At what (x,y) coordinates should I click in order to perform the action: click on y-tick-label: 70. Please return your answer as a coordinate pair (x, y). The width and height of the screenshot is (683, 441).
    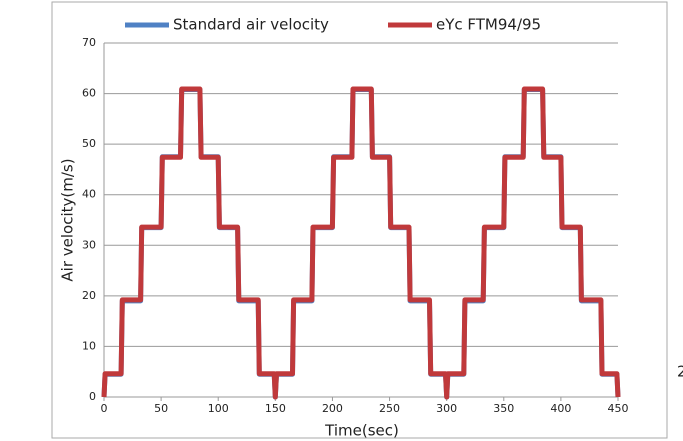
    Looking at the image, I should click on (89, 42).